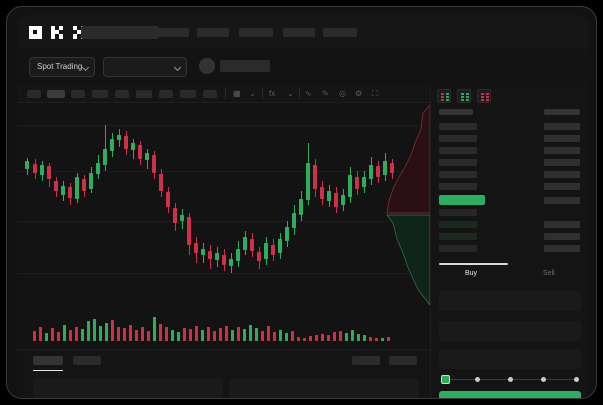  I want to click on spread-row-amount, so click(562, 200).